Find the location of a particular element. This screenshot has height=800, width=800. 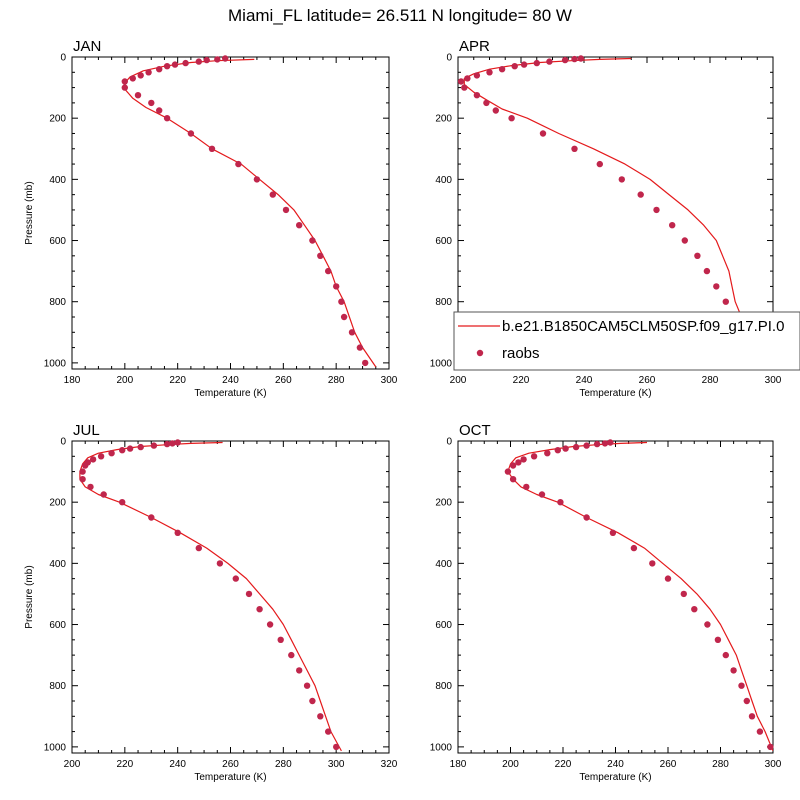

x-axis-label: Temperature (K) is located at coordinates (230, 777).